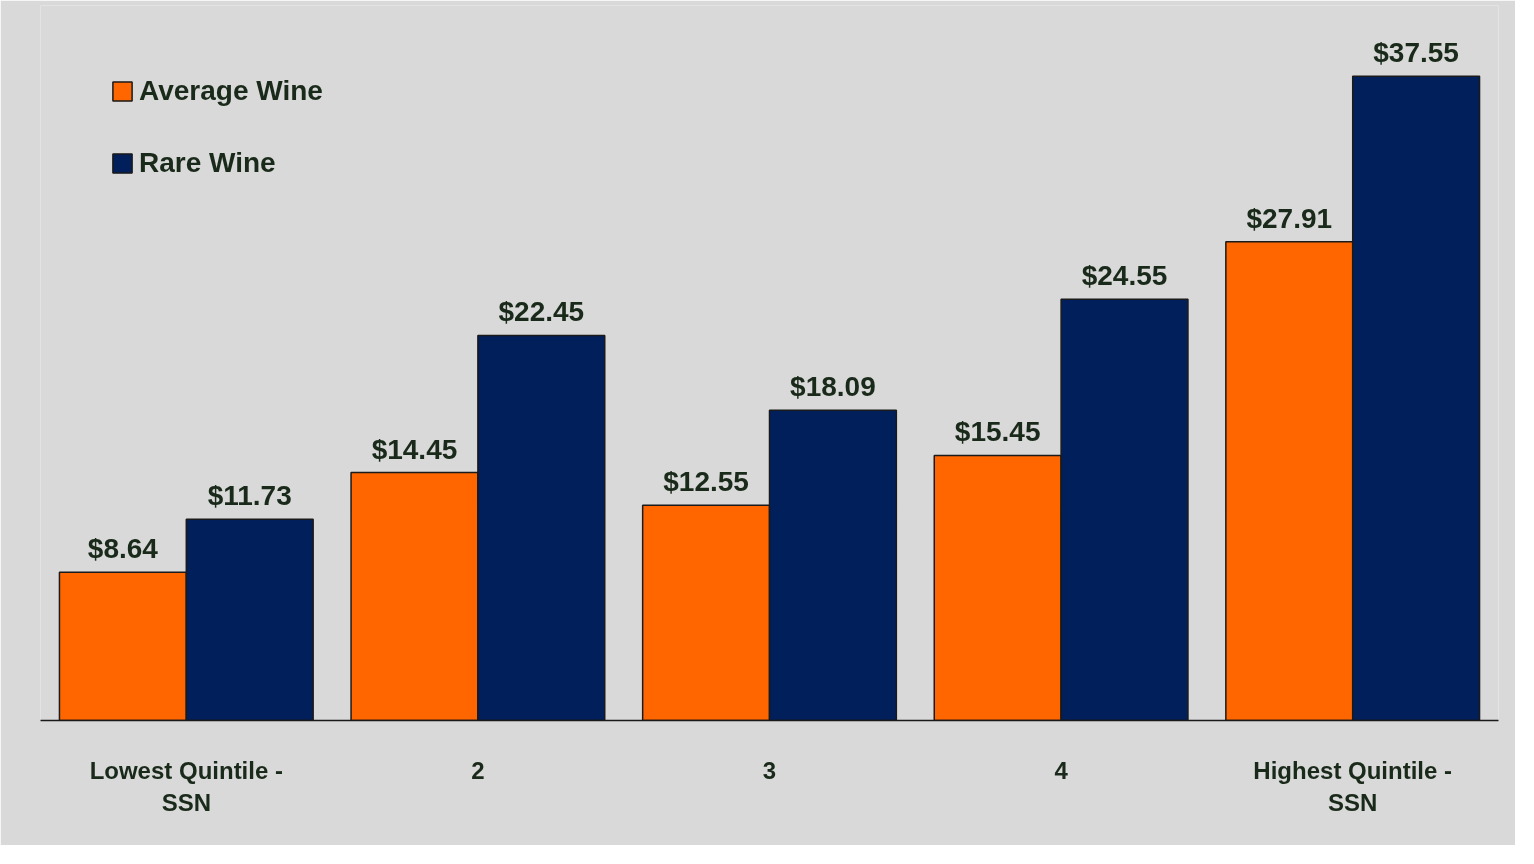  Describe the element at coordinates (1124, 276) in the screenshot. I see `data-label: $24.55` at that location.